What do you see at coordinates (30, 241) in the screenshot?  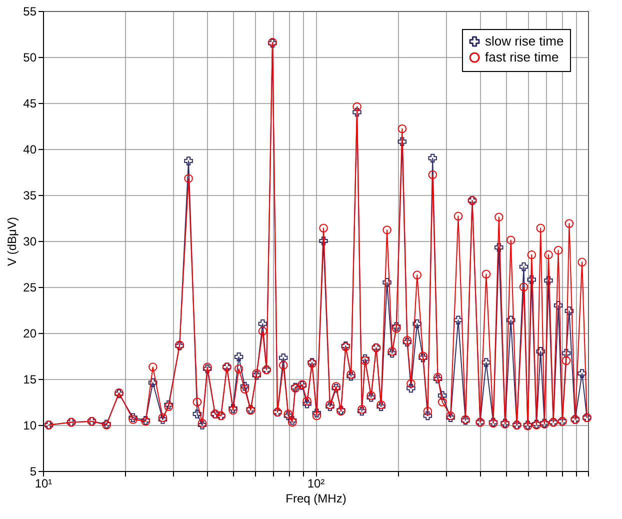 I see `y-tick-label: 30` at bounding box center [30, 241].